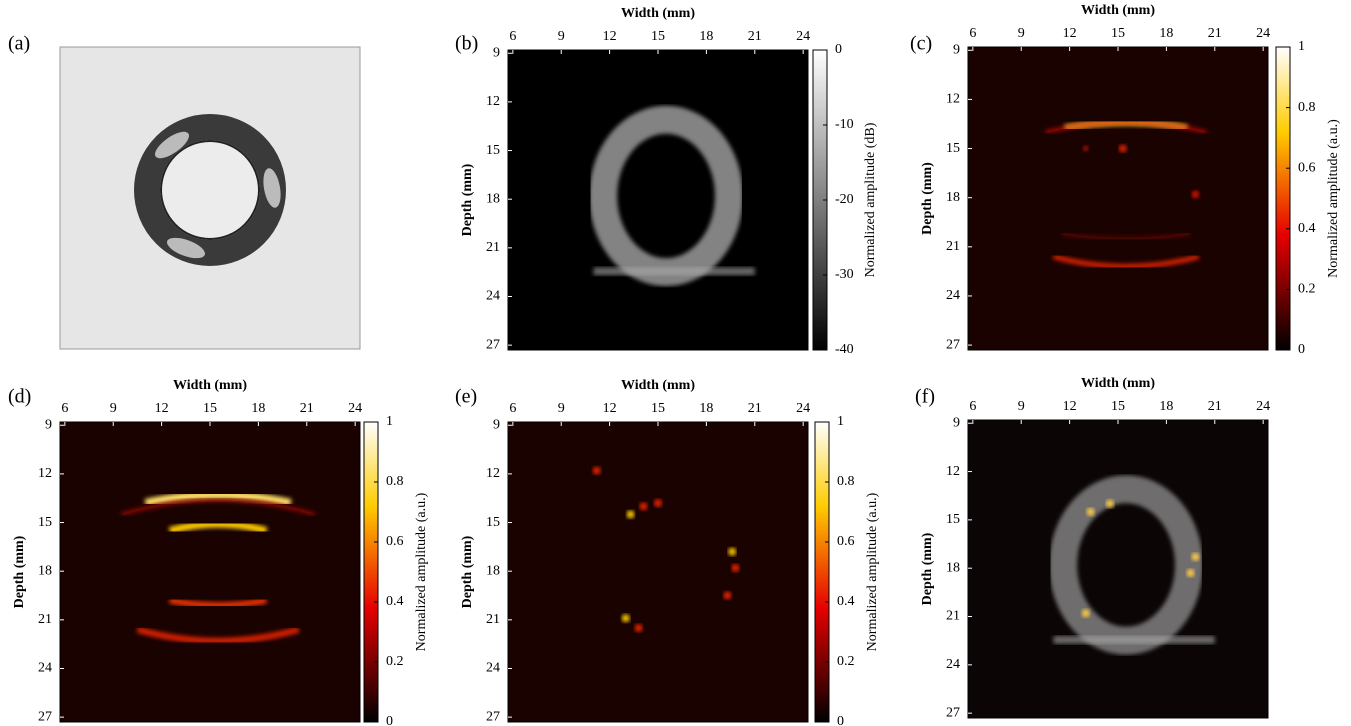  Describe the element at coordinates (844, 349) in the screenshot. I see `colorbar-tick-label: -40` at that location.